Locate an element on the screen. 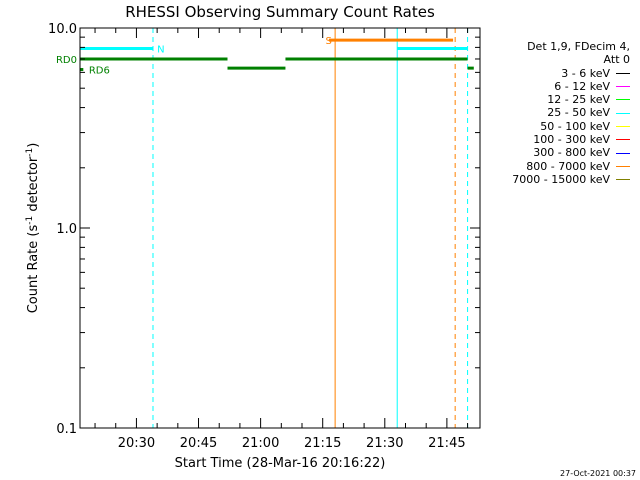 The image size is (640, 480). y-axis-label-main: Count Rate (s is located at coordinates (33, 269).